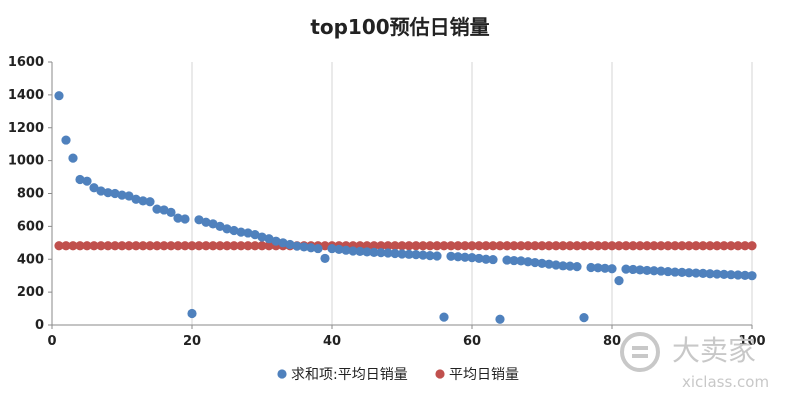 This screenshot has width=800, height=404. What do you see at coordinates (405, 246) in the screenshot?
I see `series-group` at bounding box center [405, 246].